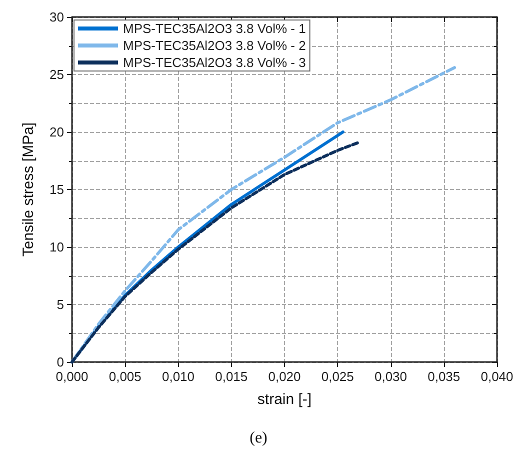 The height and width of the screenshot is (450, 517). I want to click on y-tick-label: 0, so click(60, 362).